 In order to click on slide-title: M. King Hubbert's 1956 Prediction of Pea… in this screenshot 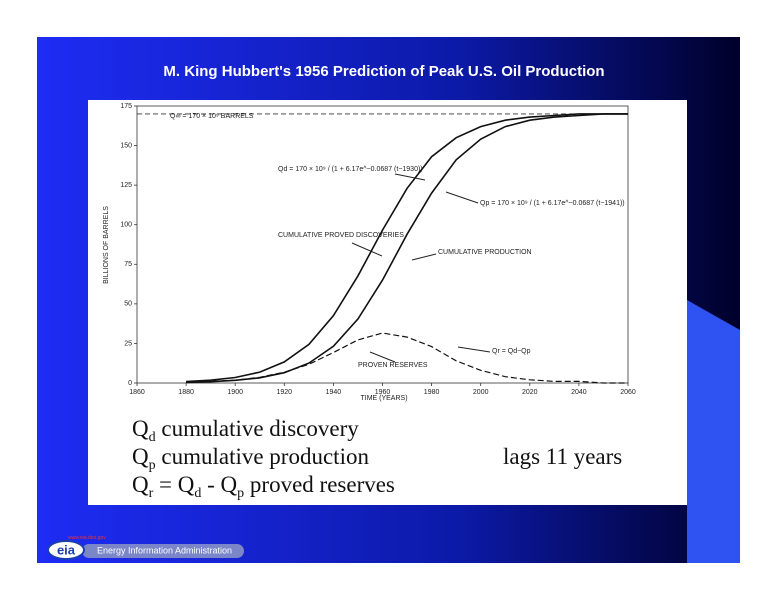, I will do `click(383, 71)`.